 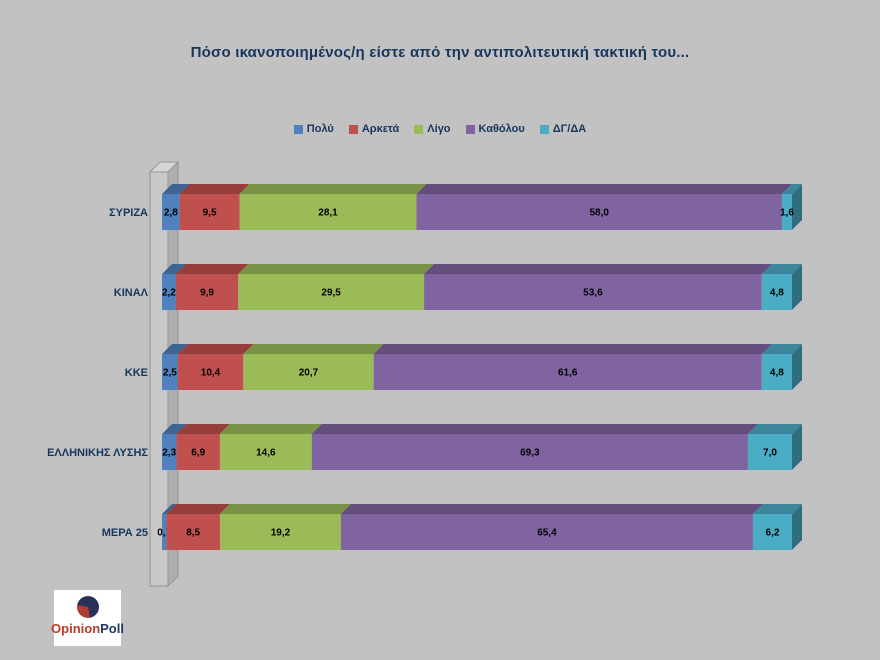 I want to click on bar-value-label: 20,7, so click(x=309, y=373).